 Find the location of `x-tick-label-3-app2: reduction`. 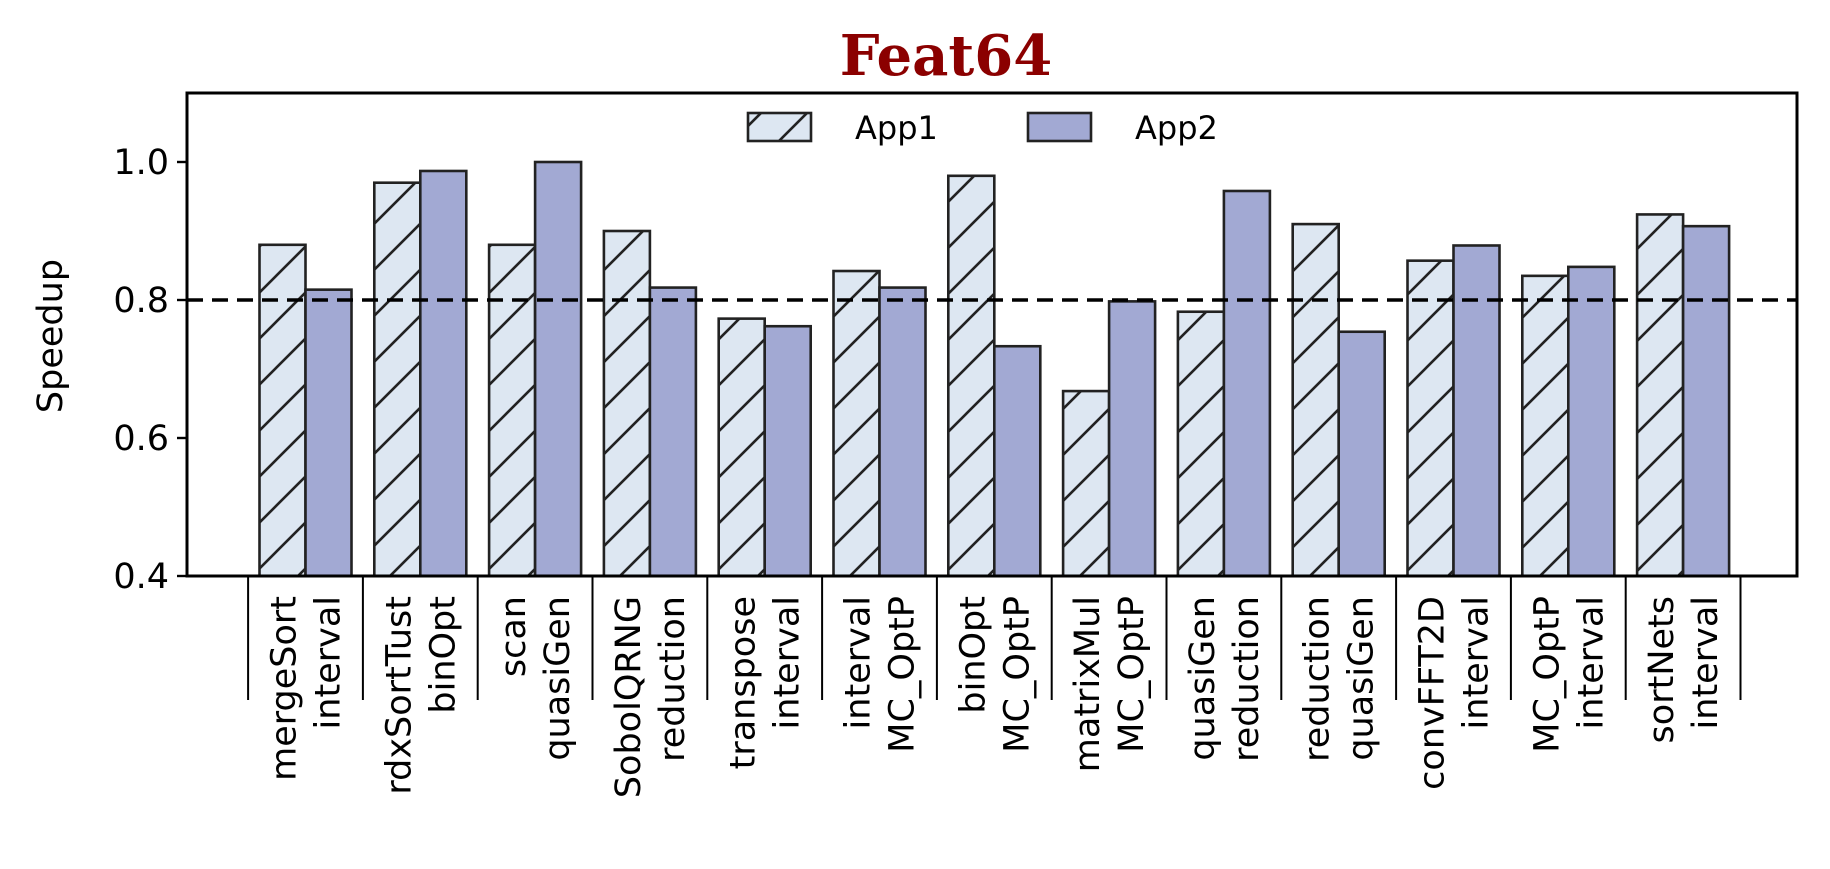

x-tick-label-3-app2: reduction is located at coordinates (673, 679).